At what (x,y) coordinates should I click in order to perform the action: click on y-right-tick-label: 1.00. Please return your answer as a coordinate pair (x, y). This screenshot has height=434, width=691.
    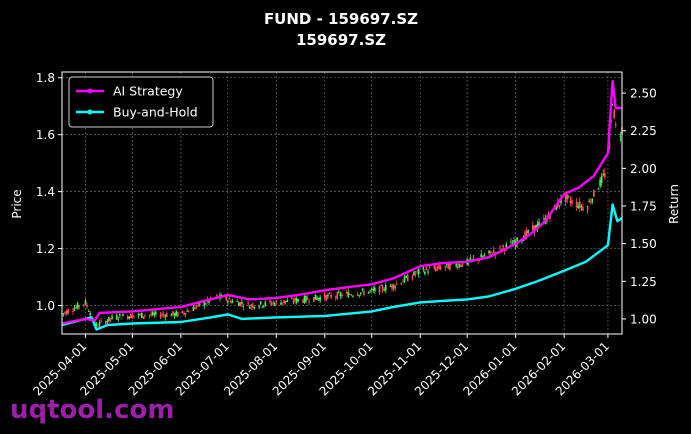
    Looking at the image, I should click on (643, 319).